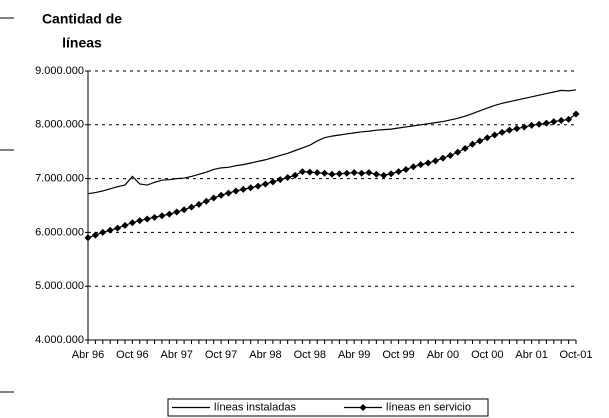 The width and height of the screenshot is (609, 418). I want to click on x-tick-label: Oct-01, so click(575, 355).